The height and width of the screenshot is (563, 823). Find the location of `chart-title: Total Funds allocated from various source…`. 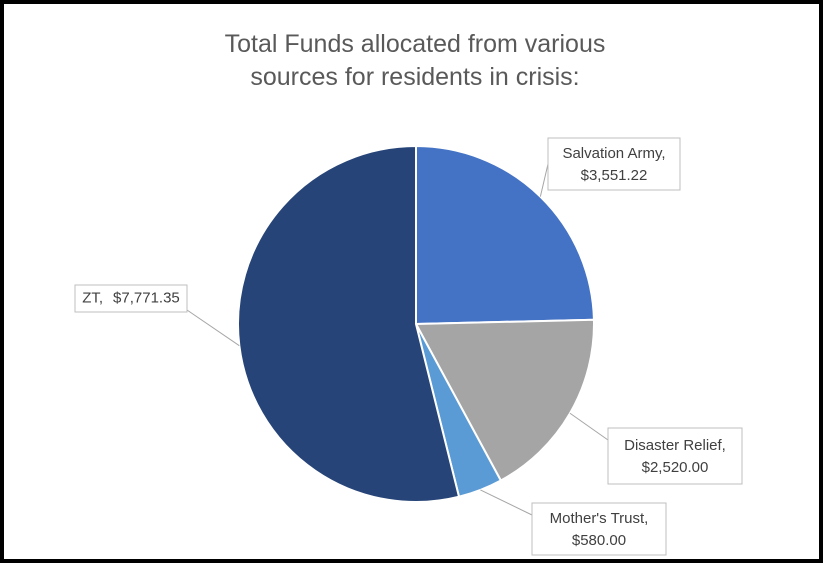

chart-title: Total Funds allocated from various source… is located at coordinates (415, 60).